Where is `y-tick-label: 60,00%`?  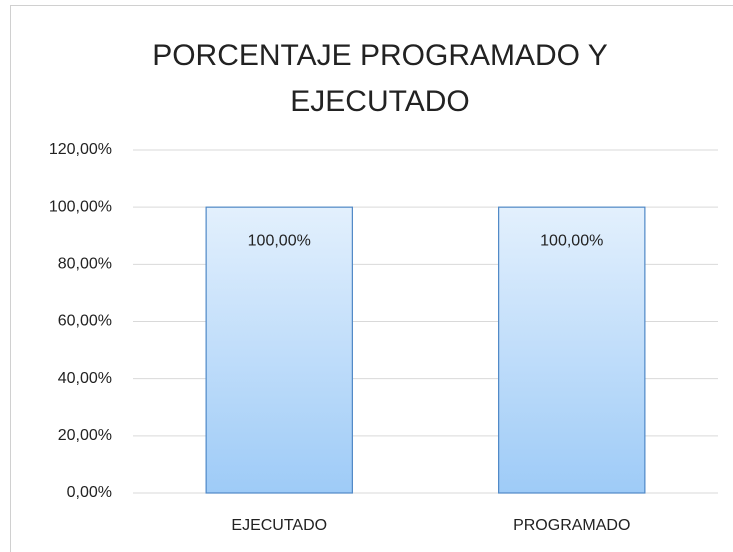 y-tick-label: 60,00% is located at coordinates (85, 321).